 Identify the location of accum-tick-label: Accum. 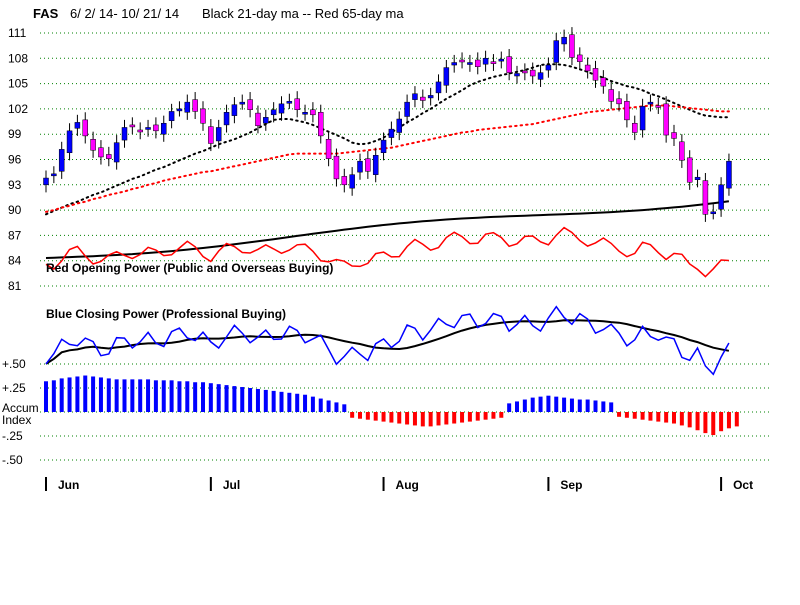
(20, 408).